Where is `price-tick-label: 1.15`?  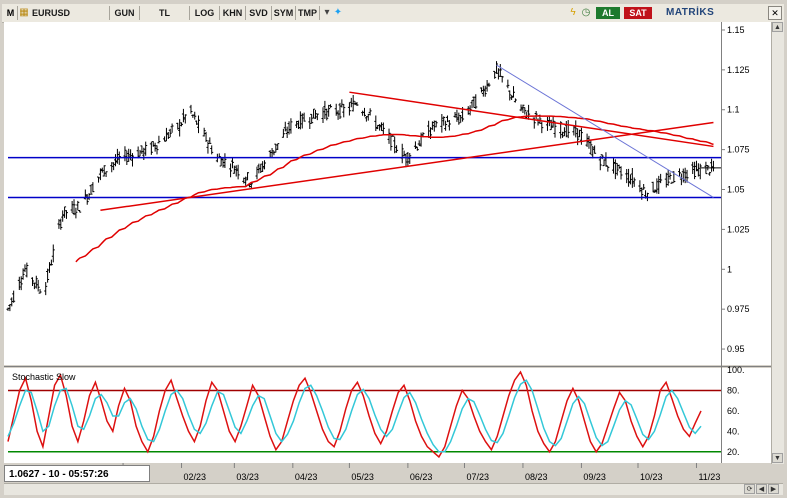
price-tick-label: 1.15 is located at coordinates (736, 30).